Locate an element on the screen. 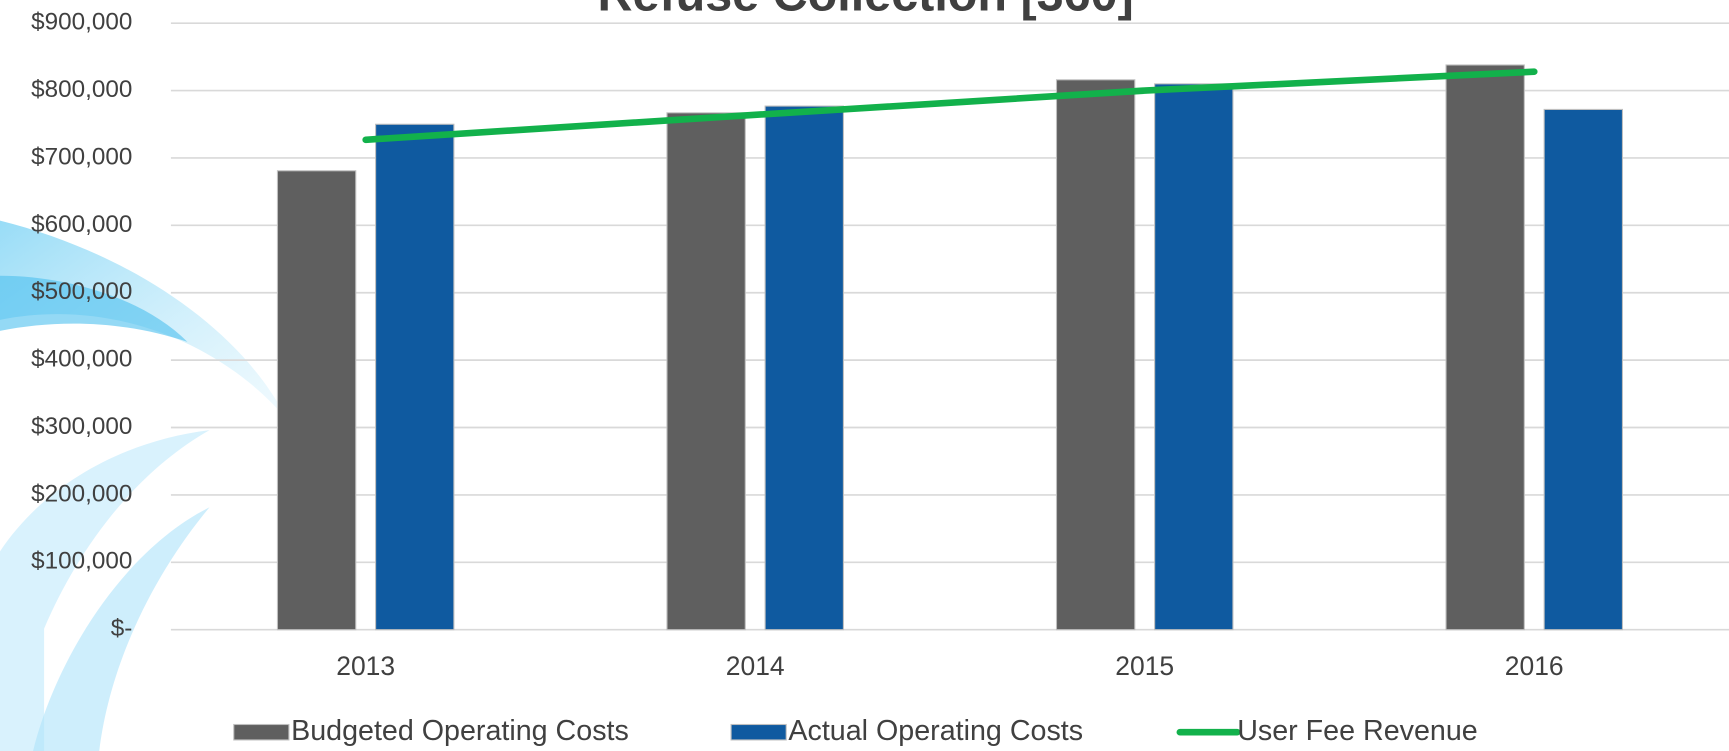  y-tick-label: $300,000 is located at coordinates (81, 426).